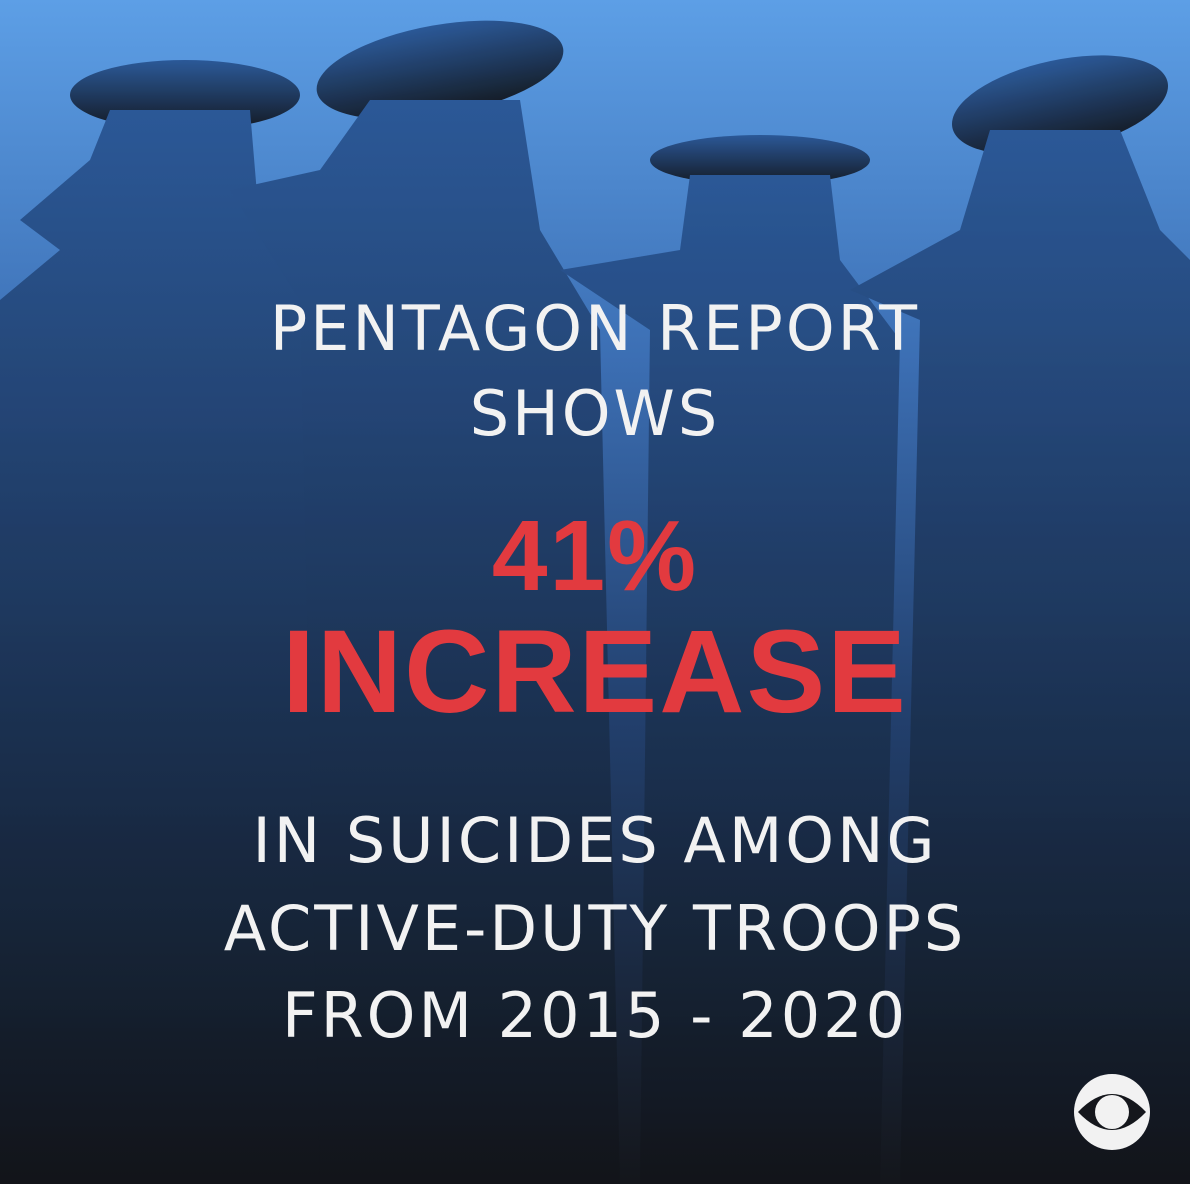 The image size is (1190, 1184). I want to click on body-line: FROM 2015 - 2020, so click(595, 1015).